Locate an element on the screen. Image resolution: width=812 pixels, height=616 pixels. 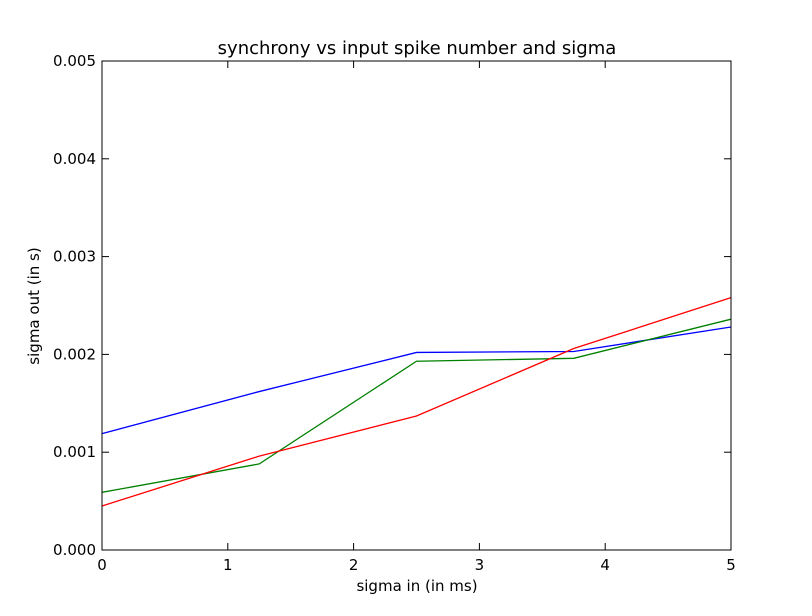
x-axis-label: sigma in (in ms) is located at coordinates (416, 586).